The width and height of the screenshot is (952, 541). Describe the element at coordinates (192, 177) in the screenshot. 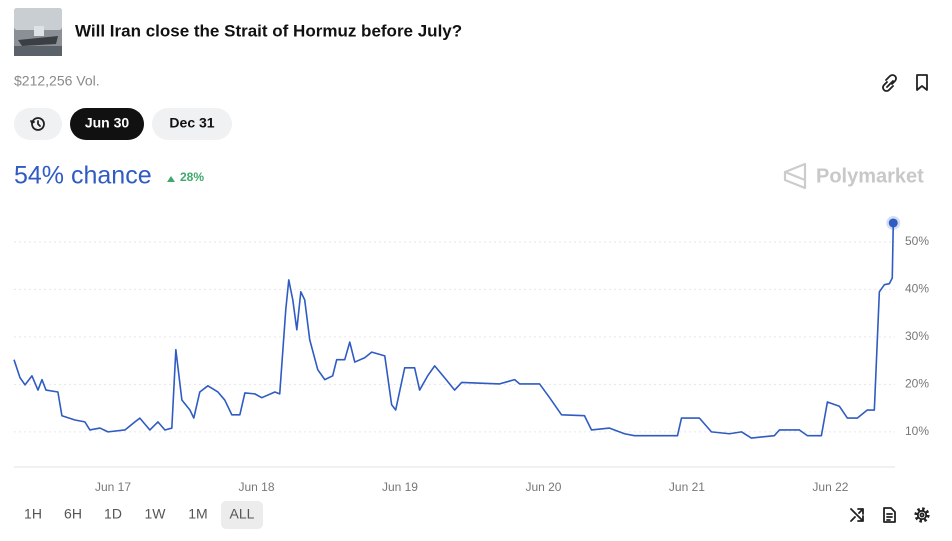

I see `change: 28%` at that location.